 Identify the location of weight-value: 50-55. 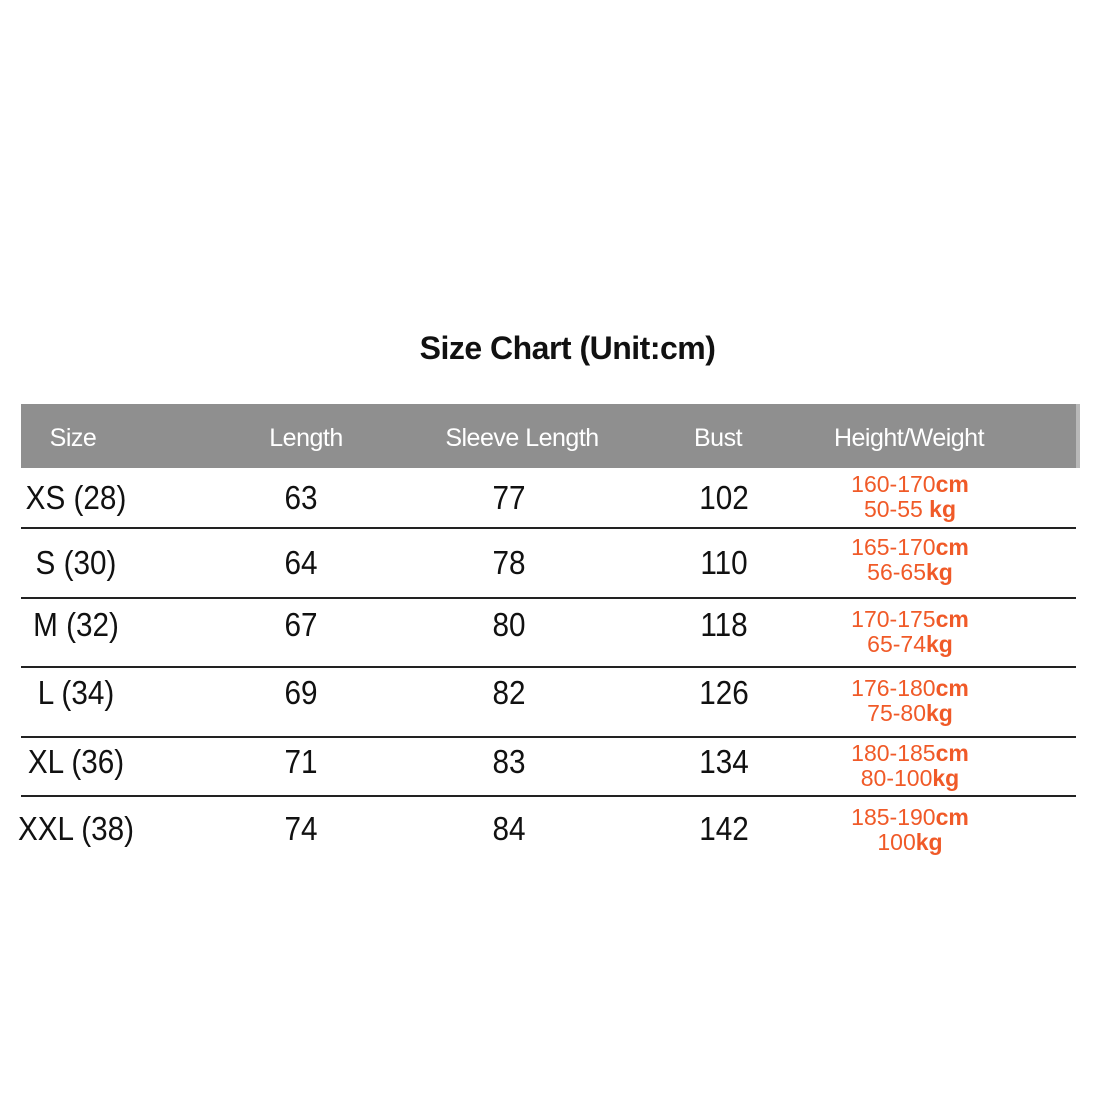
(896, 509).